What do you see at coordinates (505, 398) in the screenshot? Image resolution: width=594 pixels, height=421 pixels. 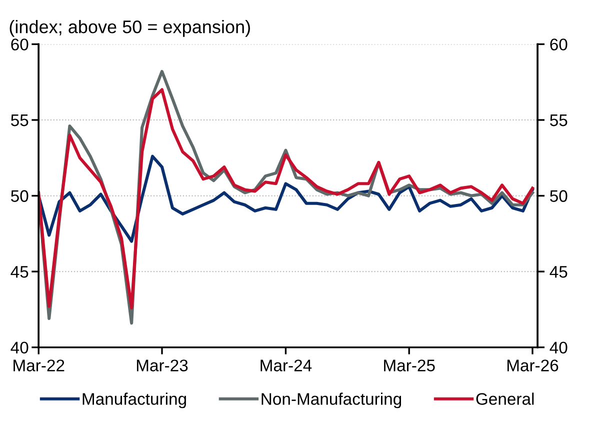 I see `legend-label: General` at bounding box center [505, 398].